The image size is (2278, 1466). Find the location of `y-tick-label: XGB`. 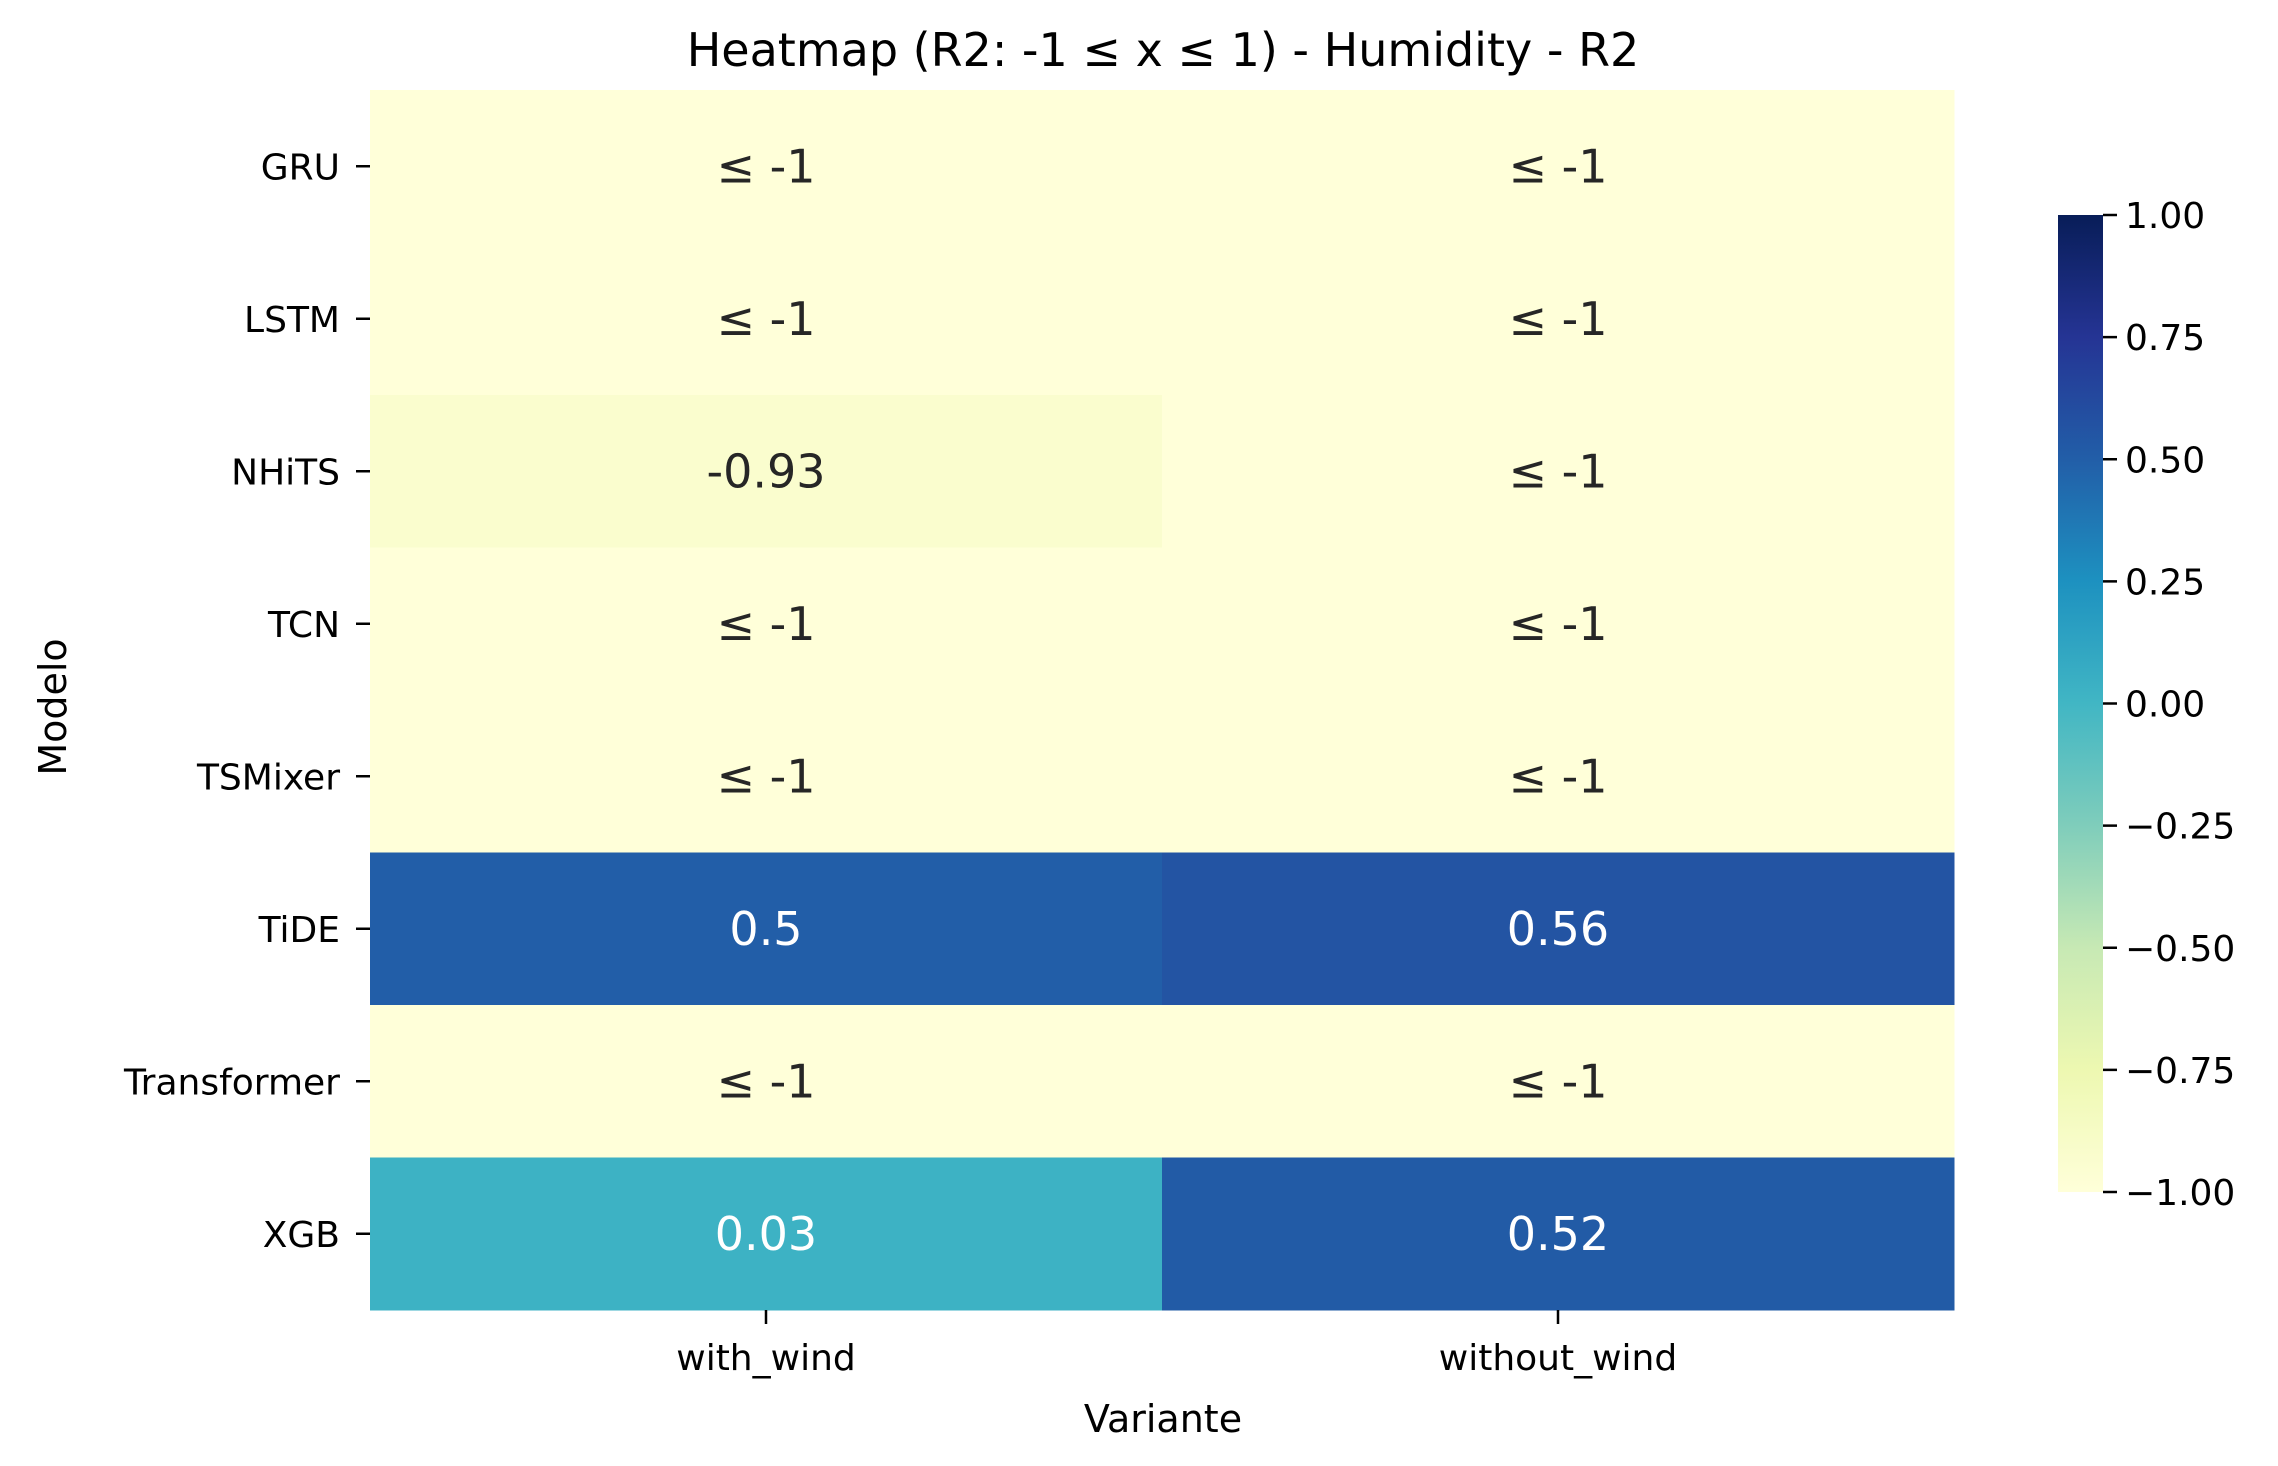

y-tick-label: XGB is located at coordinates (301, 1235).